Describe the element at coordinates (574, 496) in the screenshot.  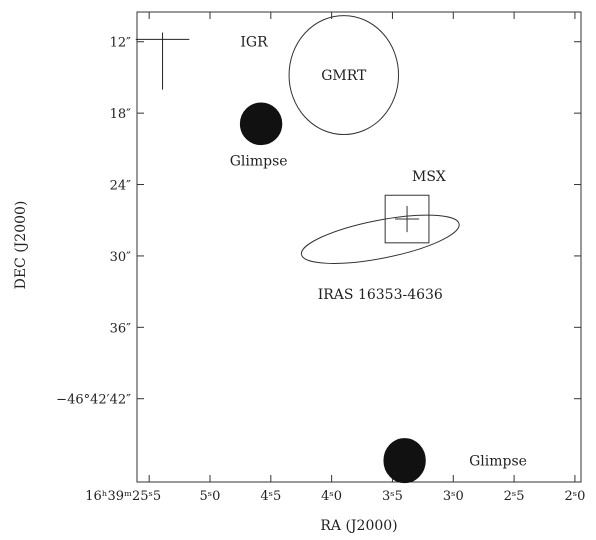
I see `x-tick-label: 2ˢ0` at that location.